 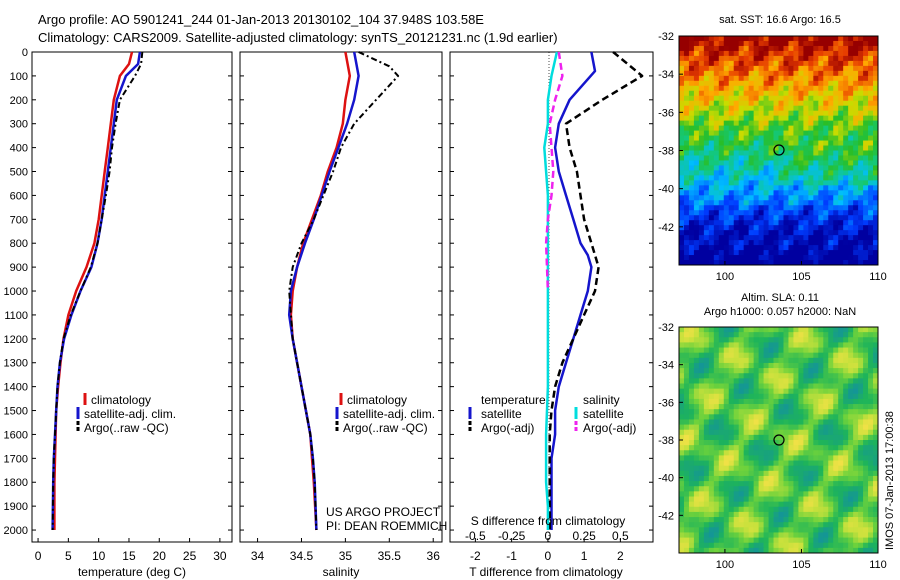 I want to click on x-tick-label: 1, so click(x=584, y=556).